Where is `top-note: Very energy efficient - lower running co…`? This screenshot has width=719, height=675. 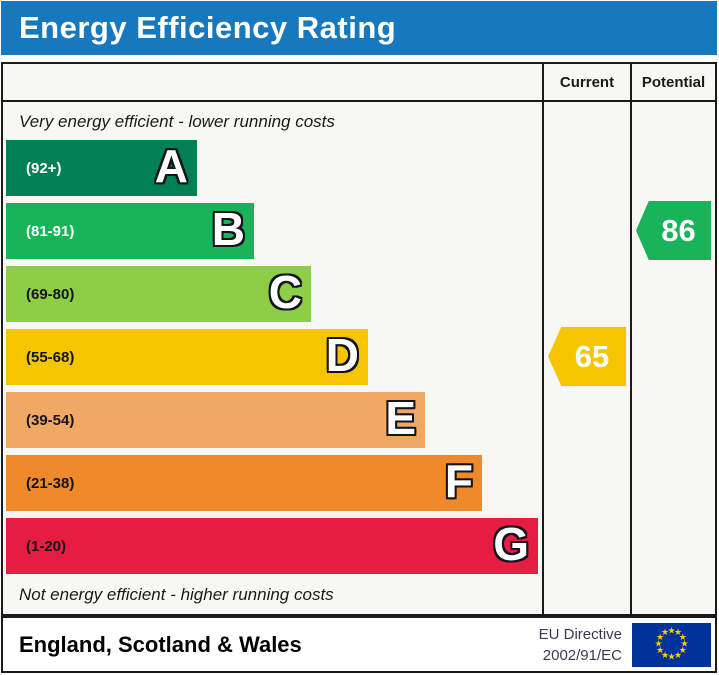 top-note: Very energy efficient - lower running co… is located at coordinates (177, 121).